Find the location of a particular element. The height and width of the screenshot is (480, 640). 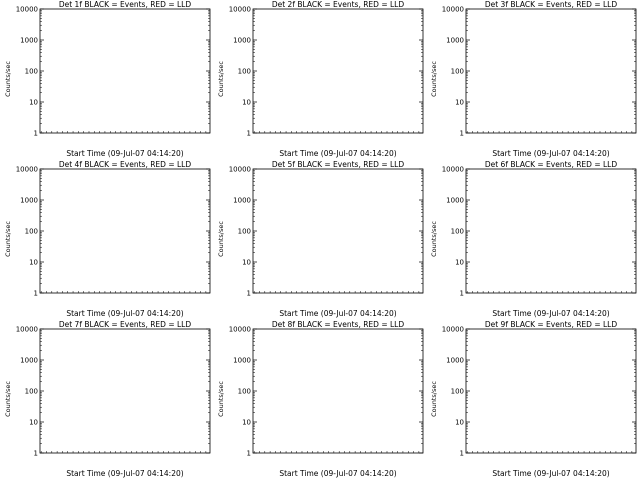

panel-title: Det 3f BLACK = Events, RED = LLD is located at coordinates (551, 4).